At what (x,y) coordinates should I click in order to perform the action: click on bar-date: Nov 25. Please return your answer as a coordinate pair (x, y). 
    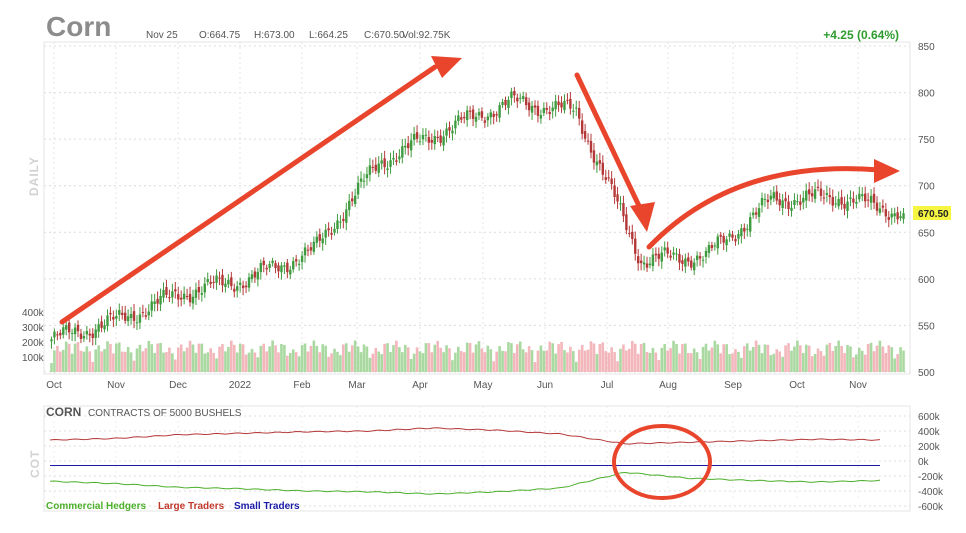
    Looking at the image, I should click on (162, 35).